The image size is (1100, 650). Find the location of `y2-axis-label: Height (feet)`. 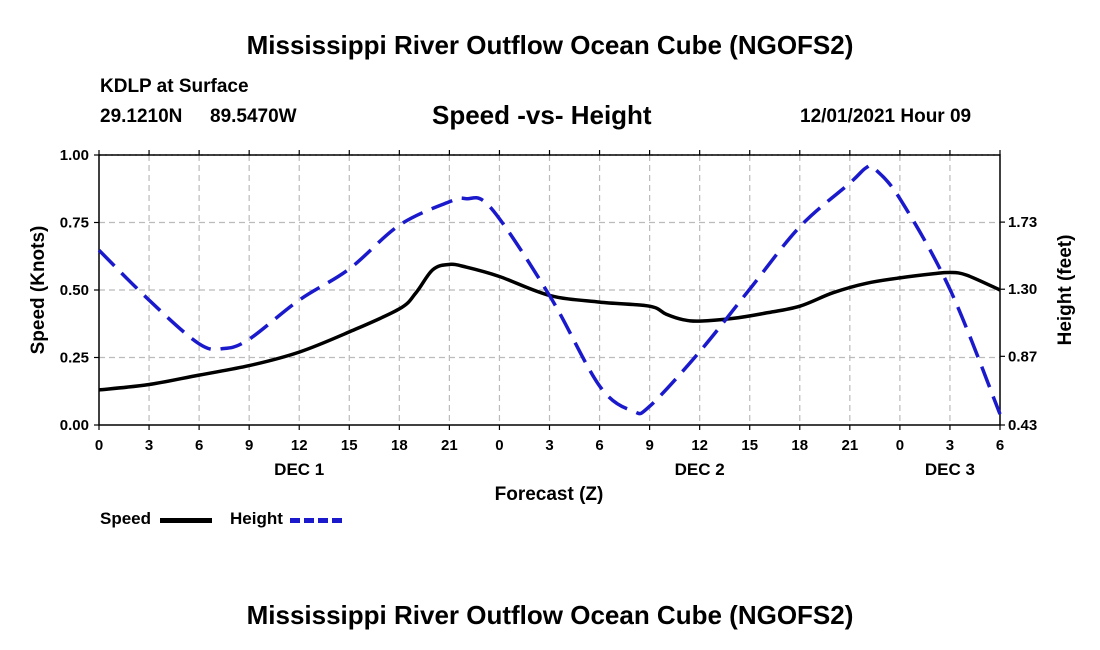

y2-axis-label: Height (feet) is located at coordinates (1065, 290).